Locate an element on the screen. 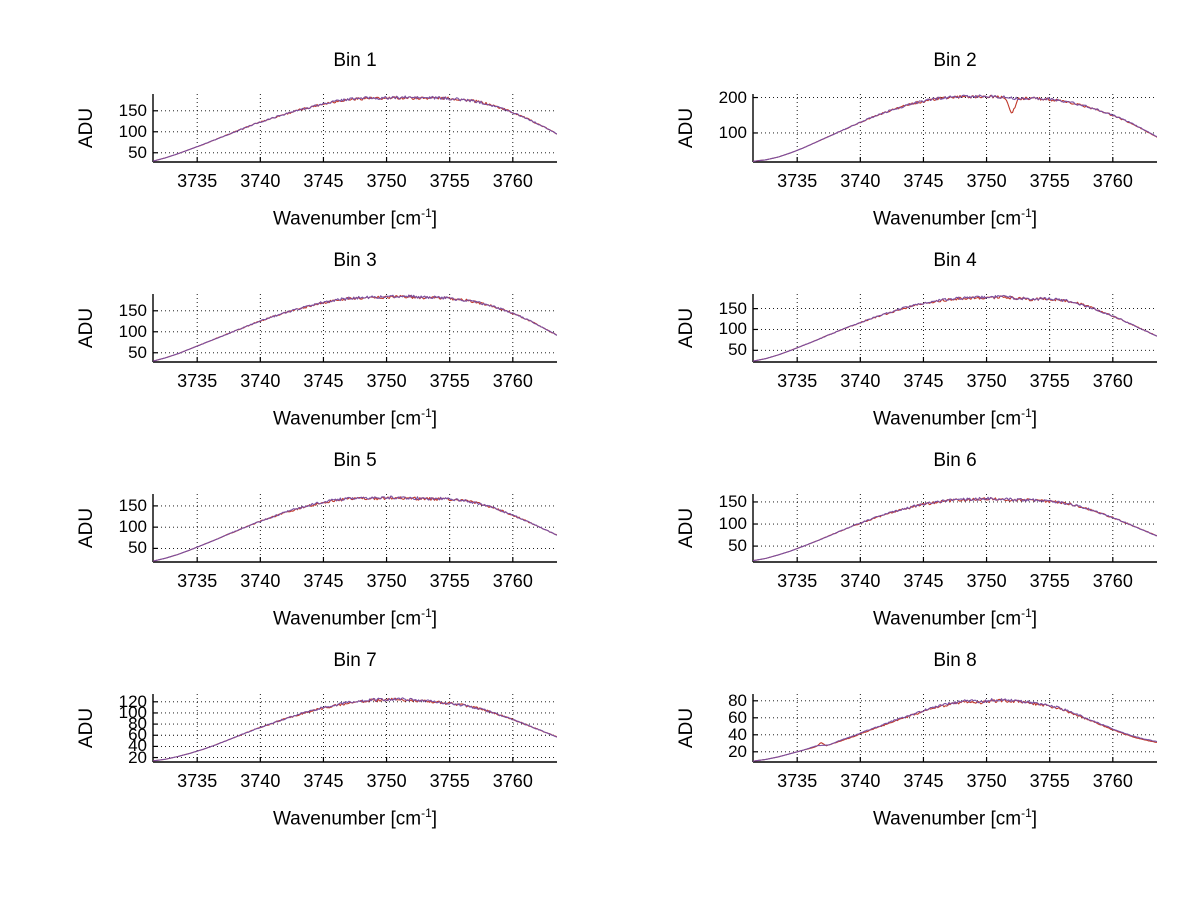  y-tick-label: 60 is located at coordinates (137, 735).